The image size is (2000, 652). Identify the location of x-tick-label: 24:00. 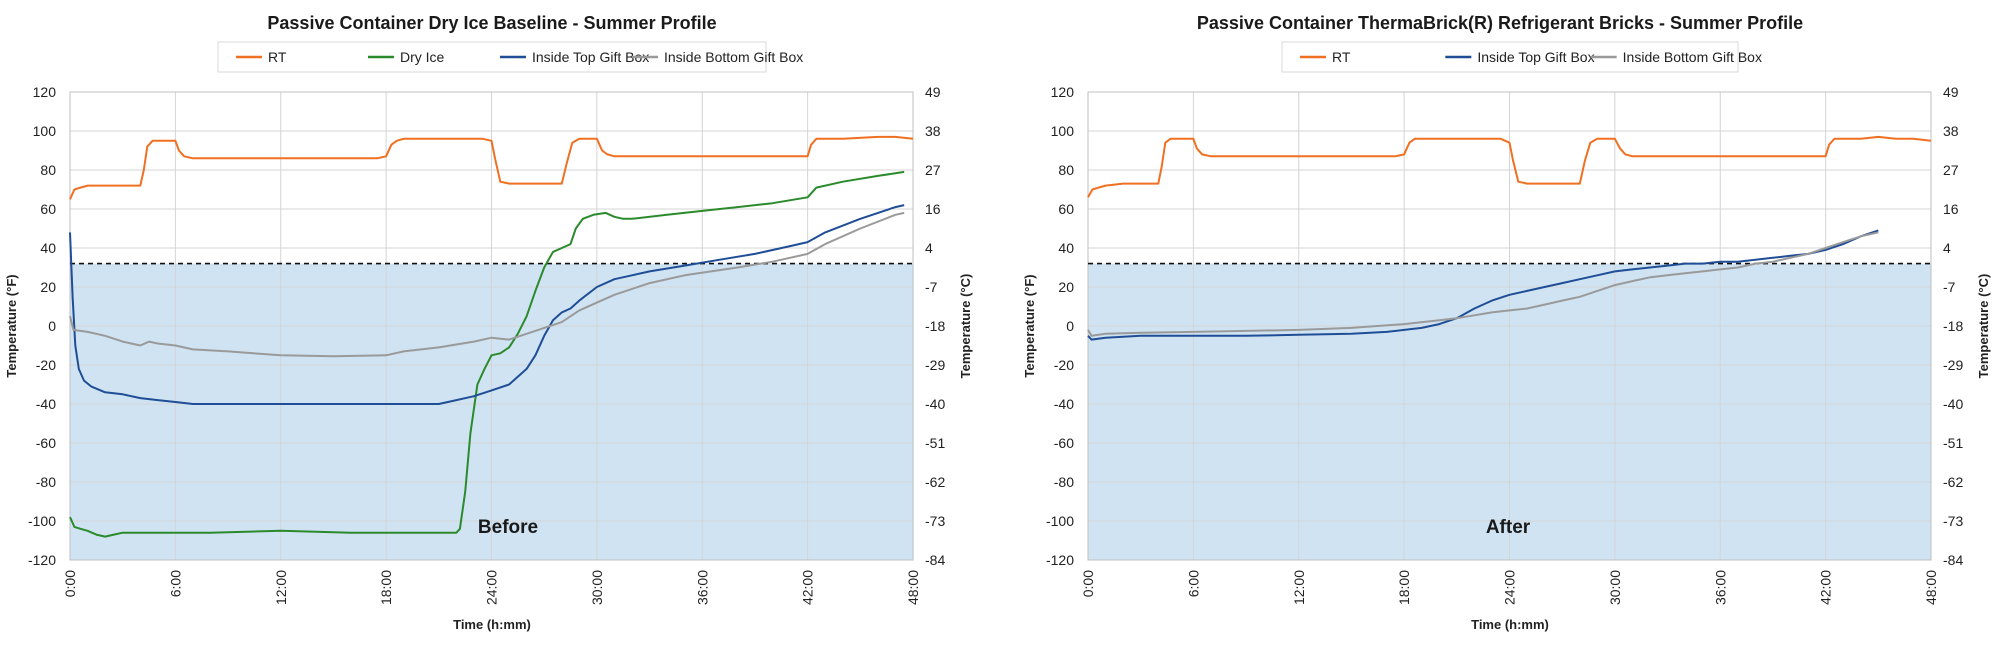
(492, 587).